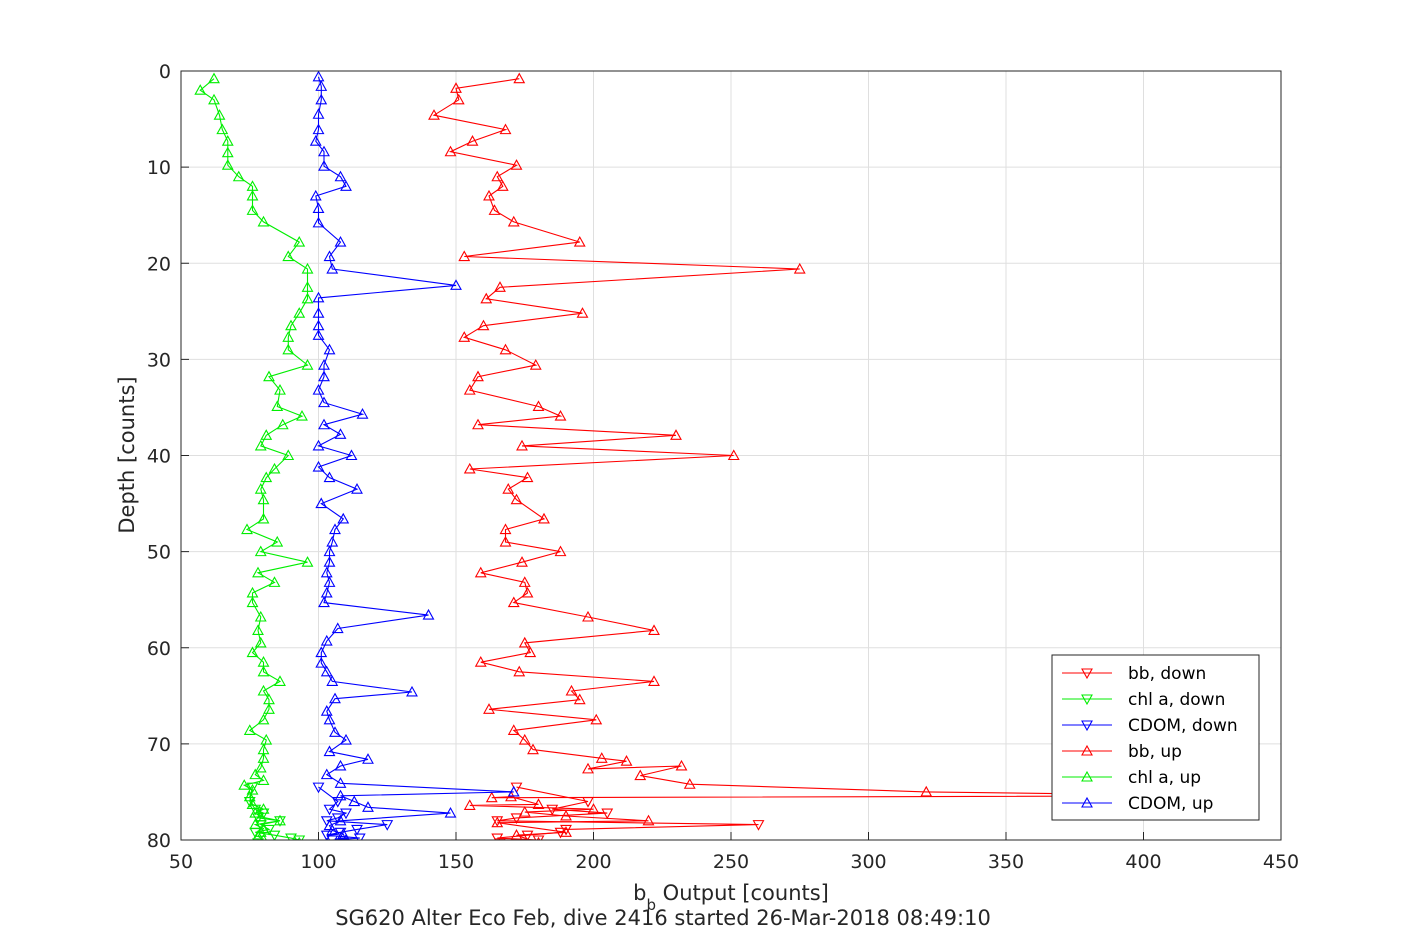  What do you see at coordinates (127, 454) in the screenshot?
I see `y-axis-label: Depth [counts]` at bounding box center [127, 454].